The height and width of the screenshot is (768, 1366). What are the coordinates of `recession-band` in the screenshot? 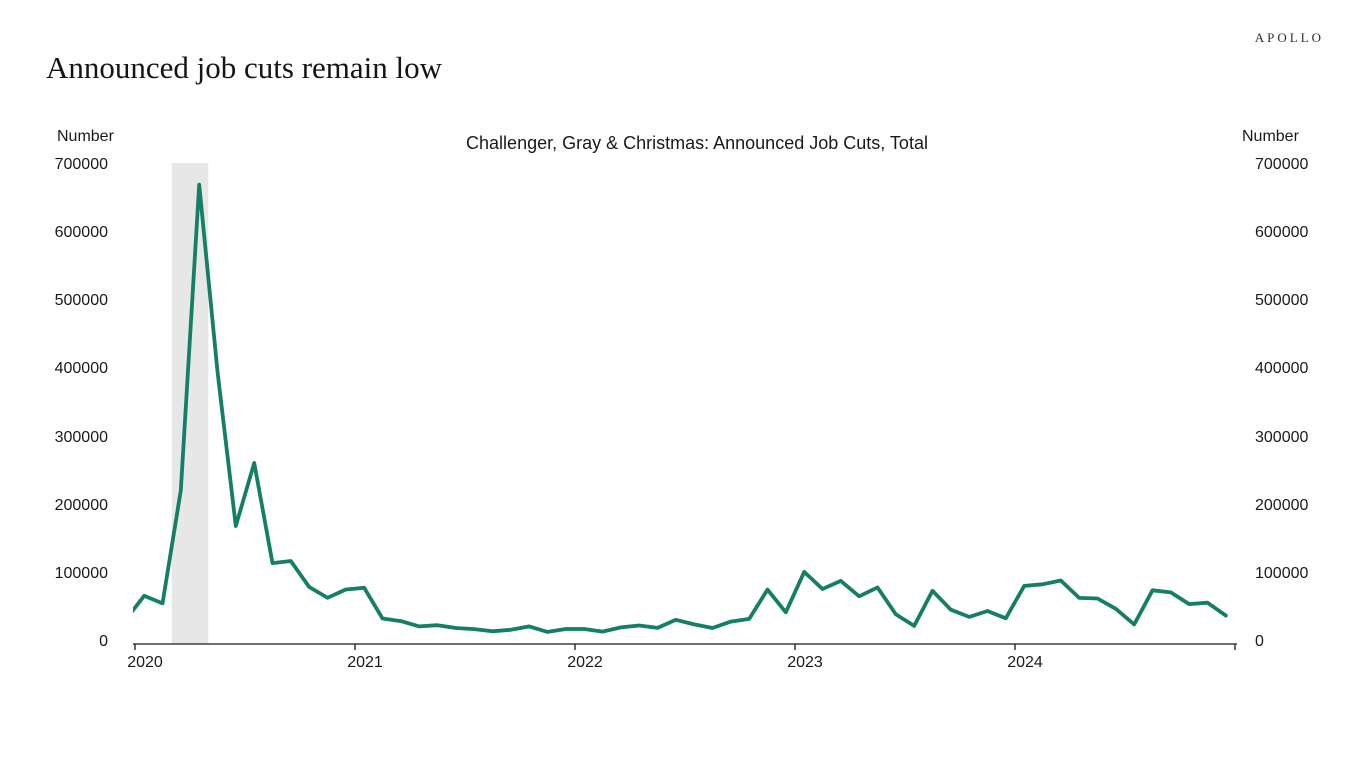 It's located at (190, 403).